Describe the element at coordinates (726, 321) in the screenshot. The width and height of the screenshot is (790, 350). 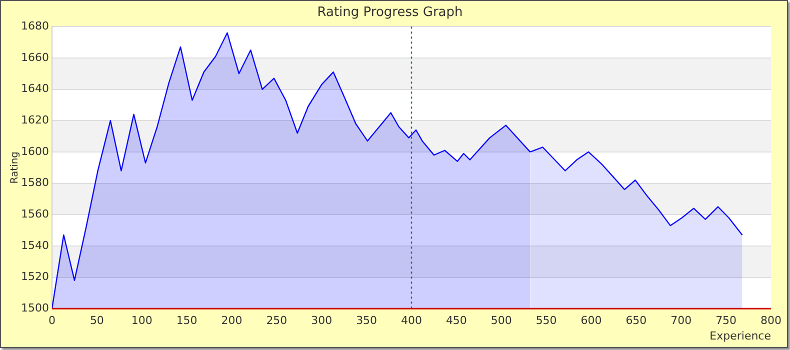
I see `x-tick-label: 750` at that location.